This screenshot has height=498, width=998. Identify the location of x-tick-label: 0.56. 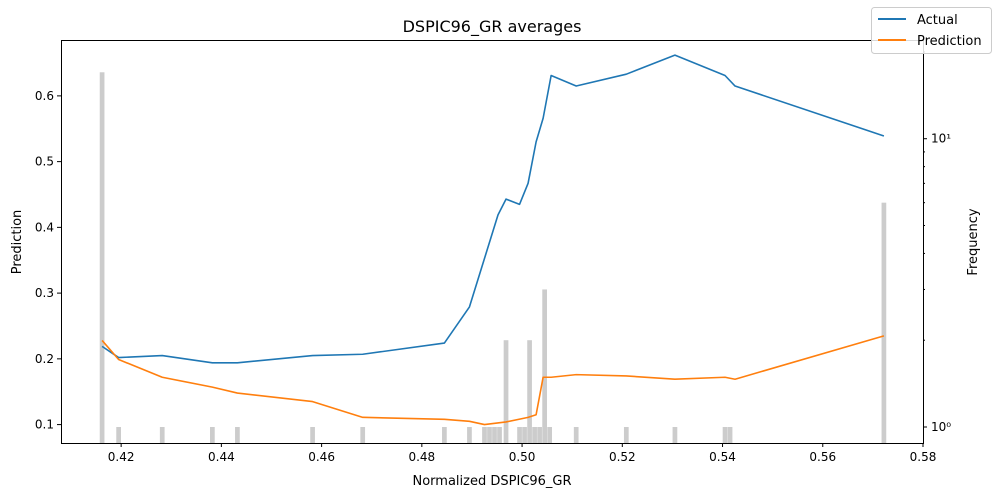
(822, 457).